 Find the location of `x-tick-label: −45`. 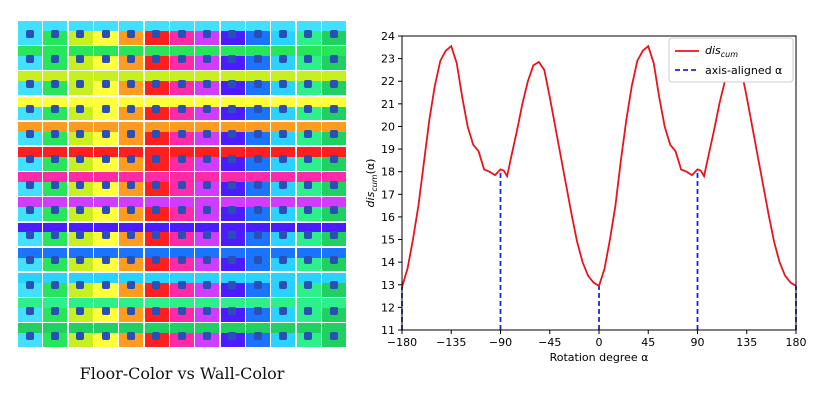

x-tick-label: −45 is located at coordinates (549, 342).